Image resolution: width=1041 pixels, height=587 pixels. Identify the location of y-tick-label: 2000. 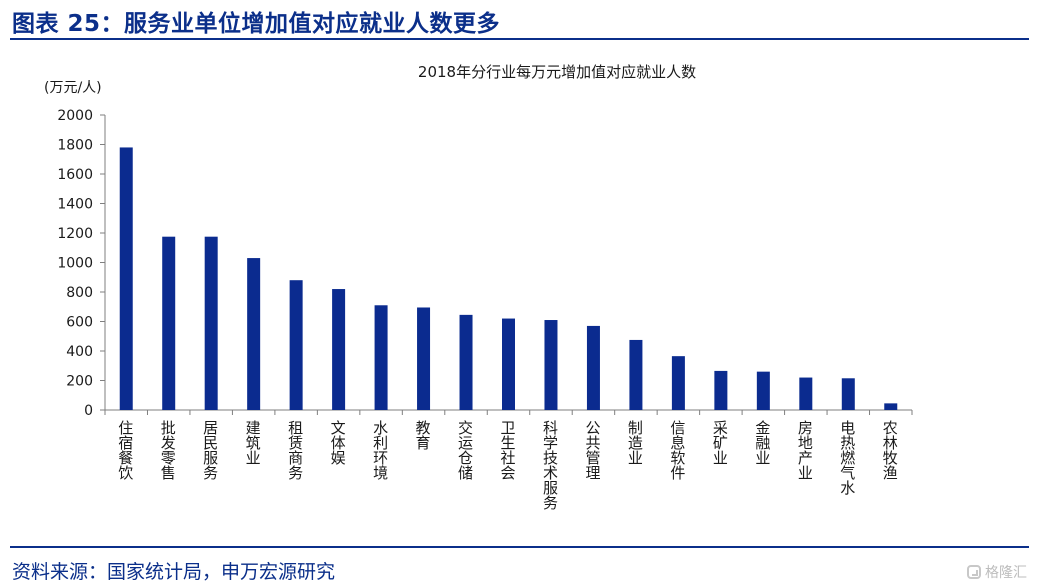
(75, 116).